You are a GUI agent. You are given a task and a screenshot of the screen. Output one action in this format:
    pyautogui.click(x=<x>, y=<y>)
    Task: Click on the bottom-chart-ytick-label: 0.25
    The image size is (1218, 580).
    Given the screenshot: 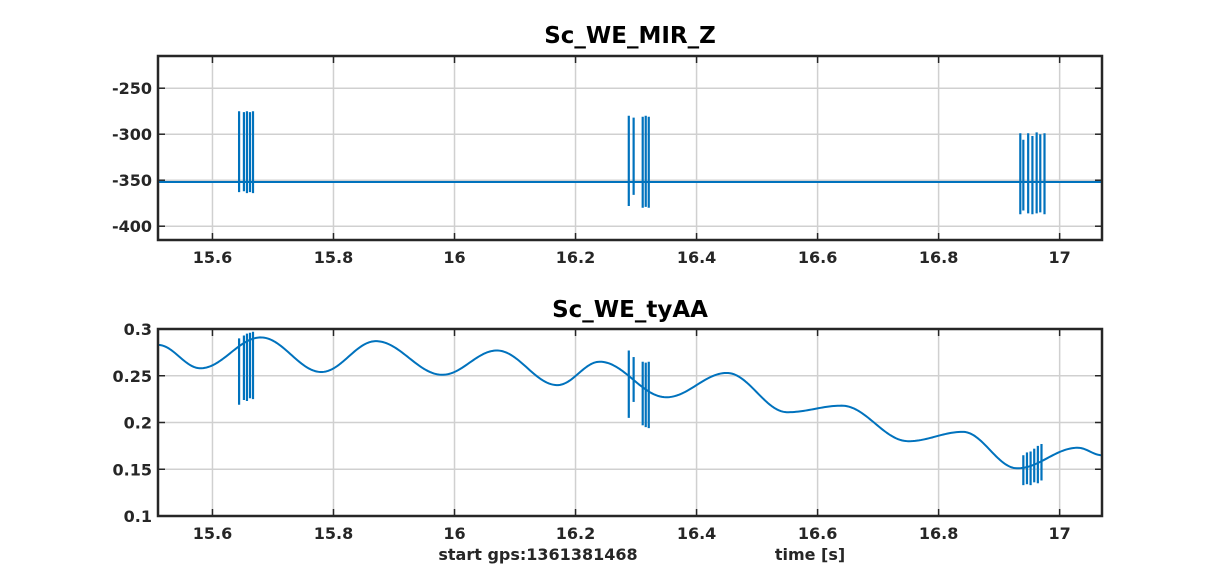 What is the action you would take?
    pyautogui.click(x=132, y=376)
    